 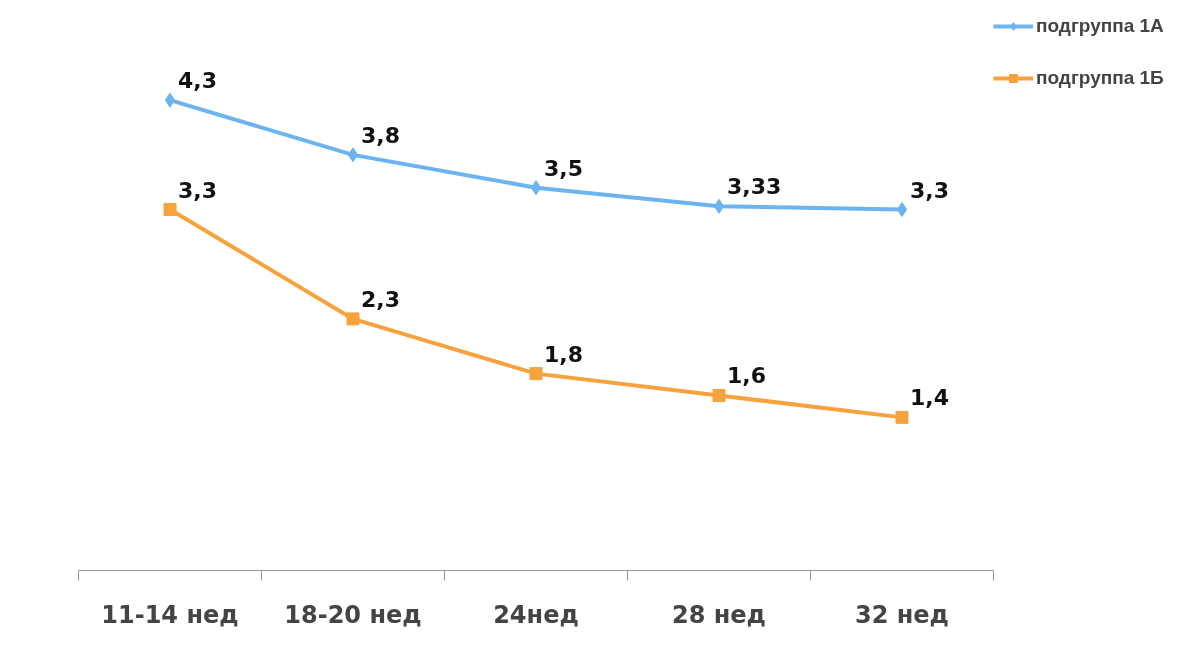 What do you see at coordinates (1100, 78) in the screenshot?
I see `legend-label: подгруппа 1Б` at bounding box center [1100, 78].